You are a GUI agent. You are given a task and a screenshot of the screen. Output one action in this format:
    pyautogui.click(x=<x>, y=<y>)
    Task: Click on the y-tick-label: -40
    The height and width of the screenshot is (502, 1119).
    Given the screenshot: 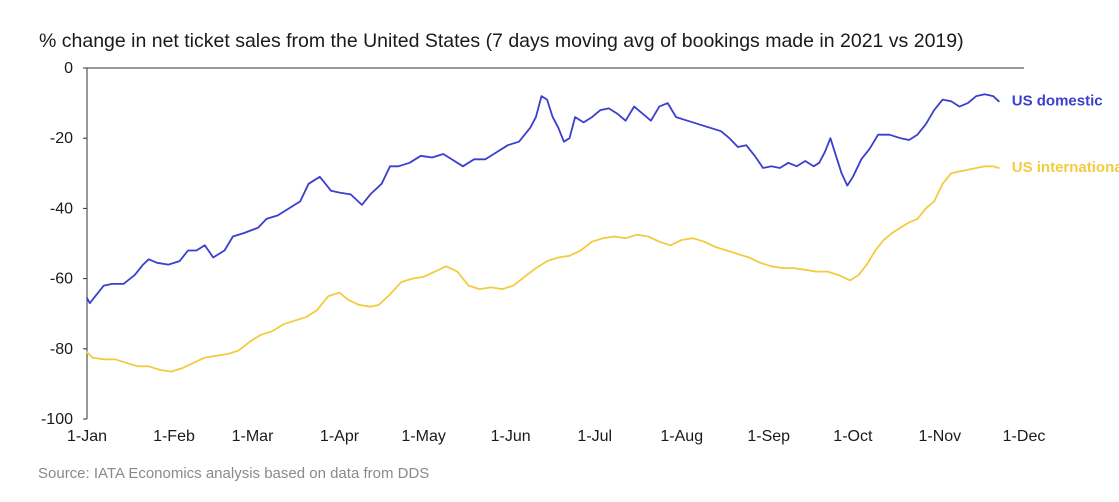 What is the action you would take?
    pyautogui.click(x=61, y=208)
    